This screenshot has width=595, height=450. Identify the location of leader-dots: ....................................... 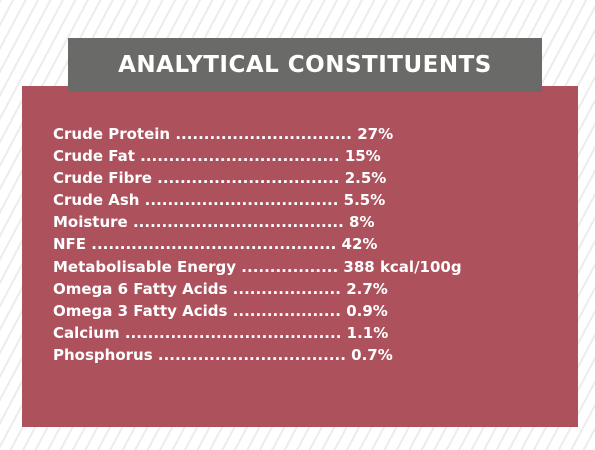
(233, 332).